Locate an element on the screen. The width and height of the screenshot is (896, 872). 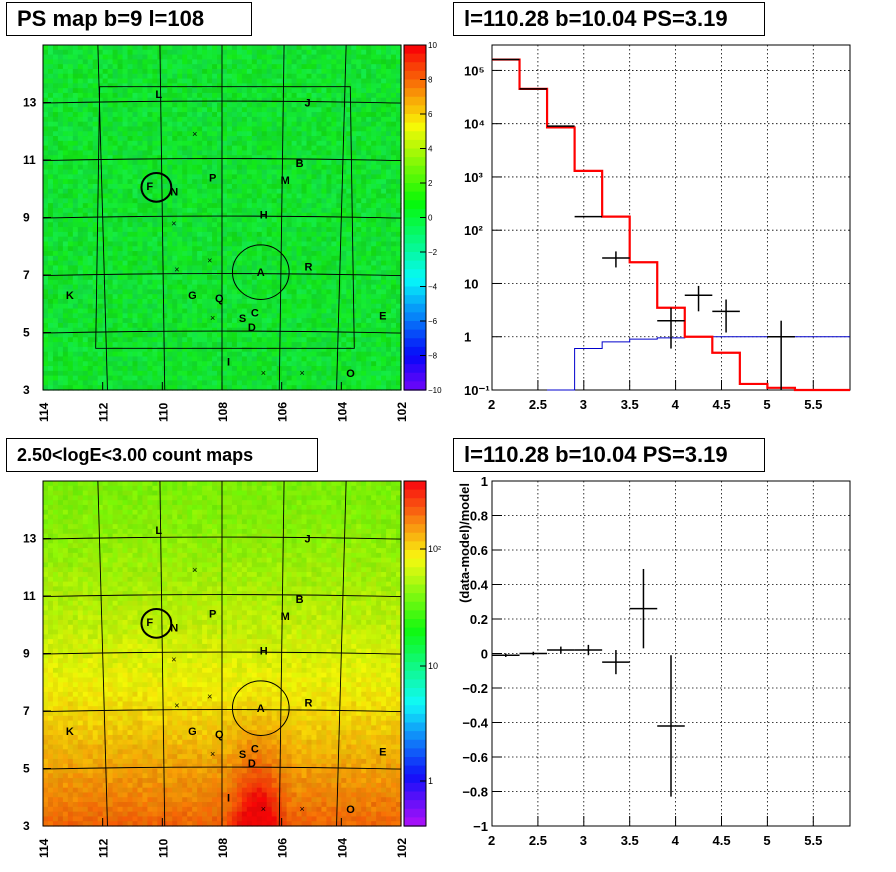
y-tick-label: 0.6 is located at coordinates (479, 550).